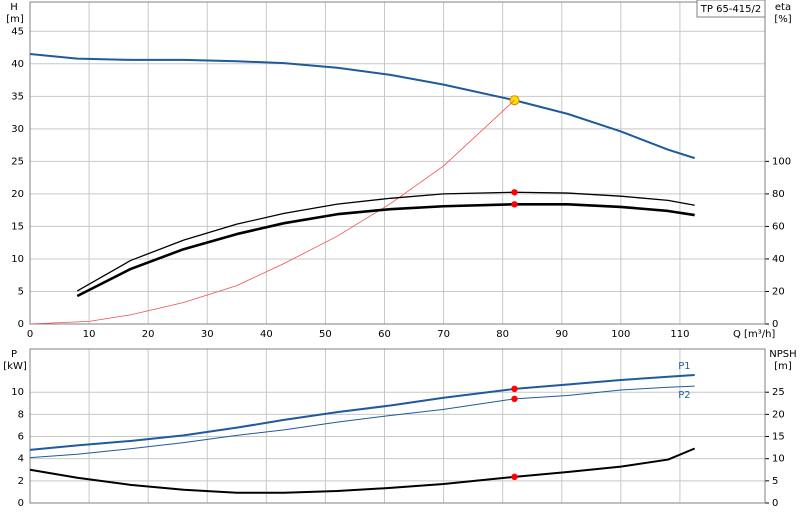 Image resolution: width=800 pixels, height=520 pixels. What do you see at coordinates (207, 334) in the screenshot?
I see `x-tick-label: 30` at bounding box center [207, 334].